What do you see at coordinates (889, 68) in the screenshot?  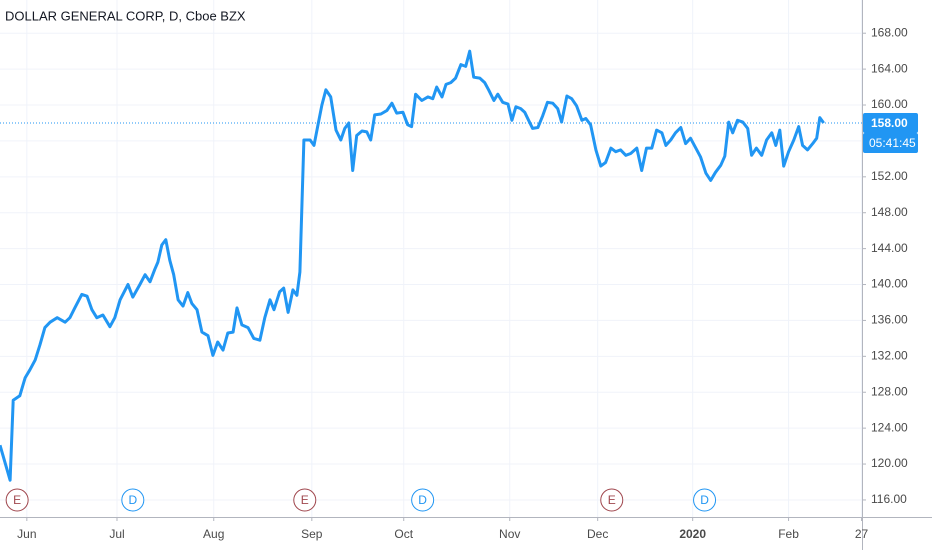 I see `y-tick-label: 164.00` at bounding box center [889, 68].